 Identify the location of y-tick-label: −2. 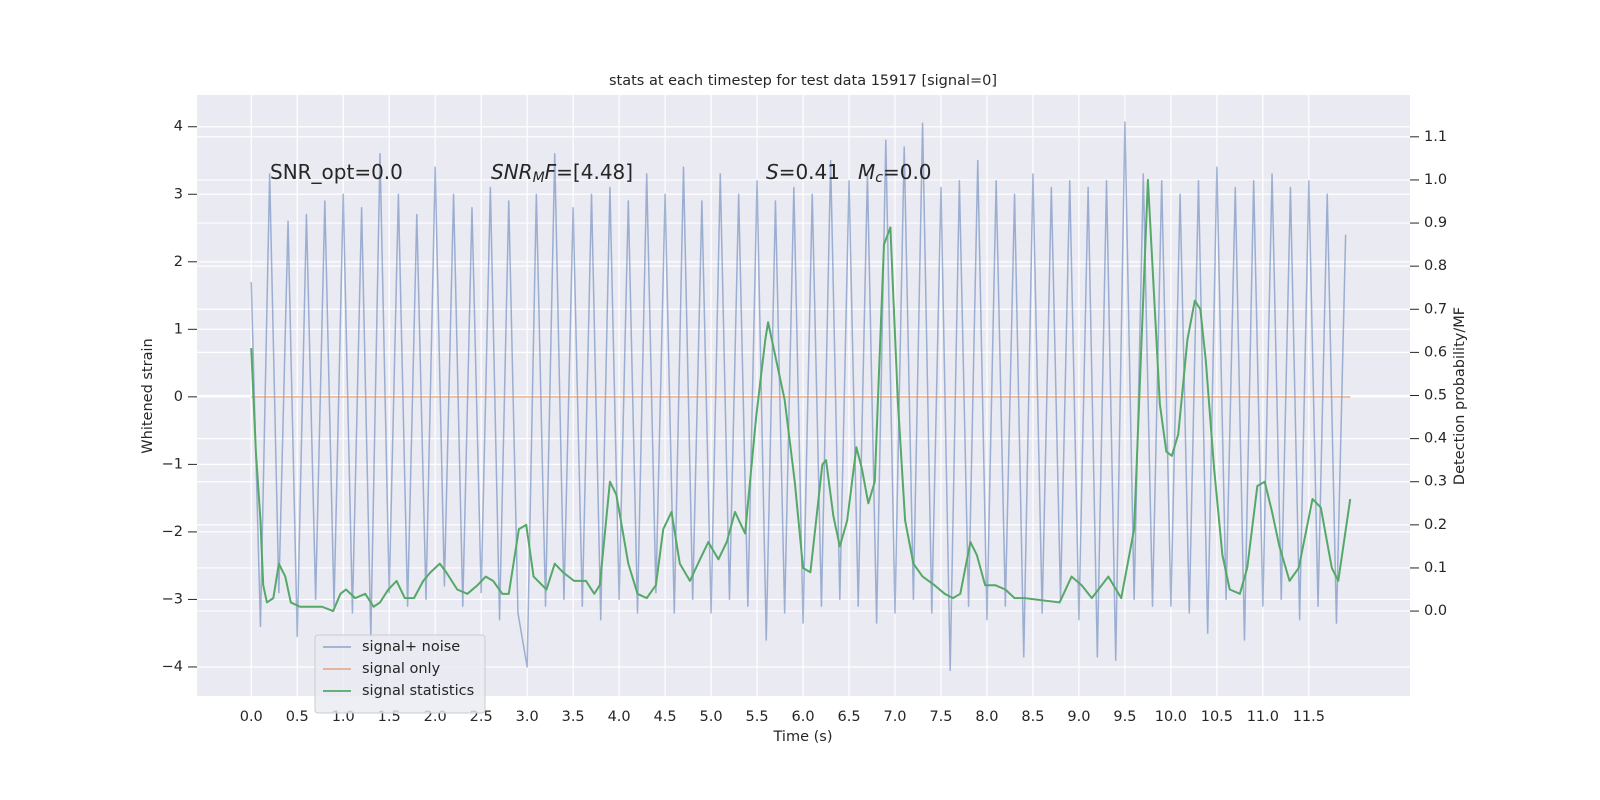
(172, 532).